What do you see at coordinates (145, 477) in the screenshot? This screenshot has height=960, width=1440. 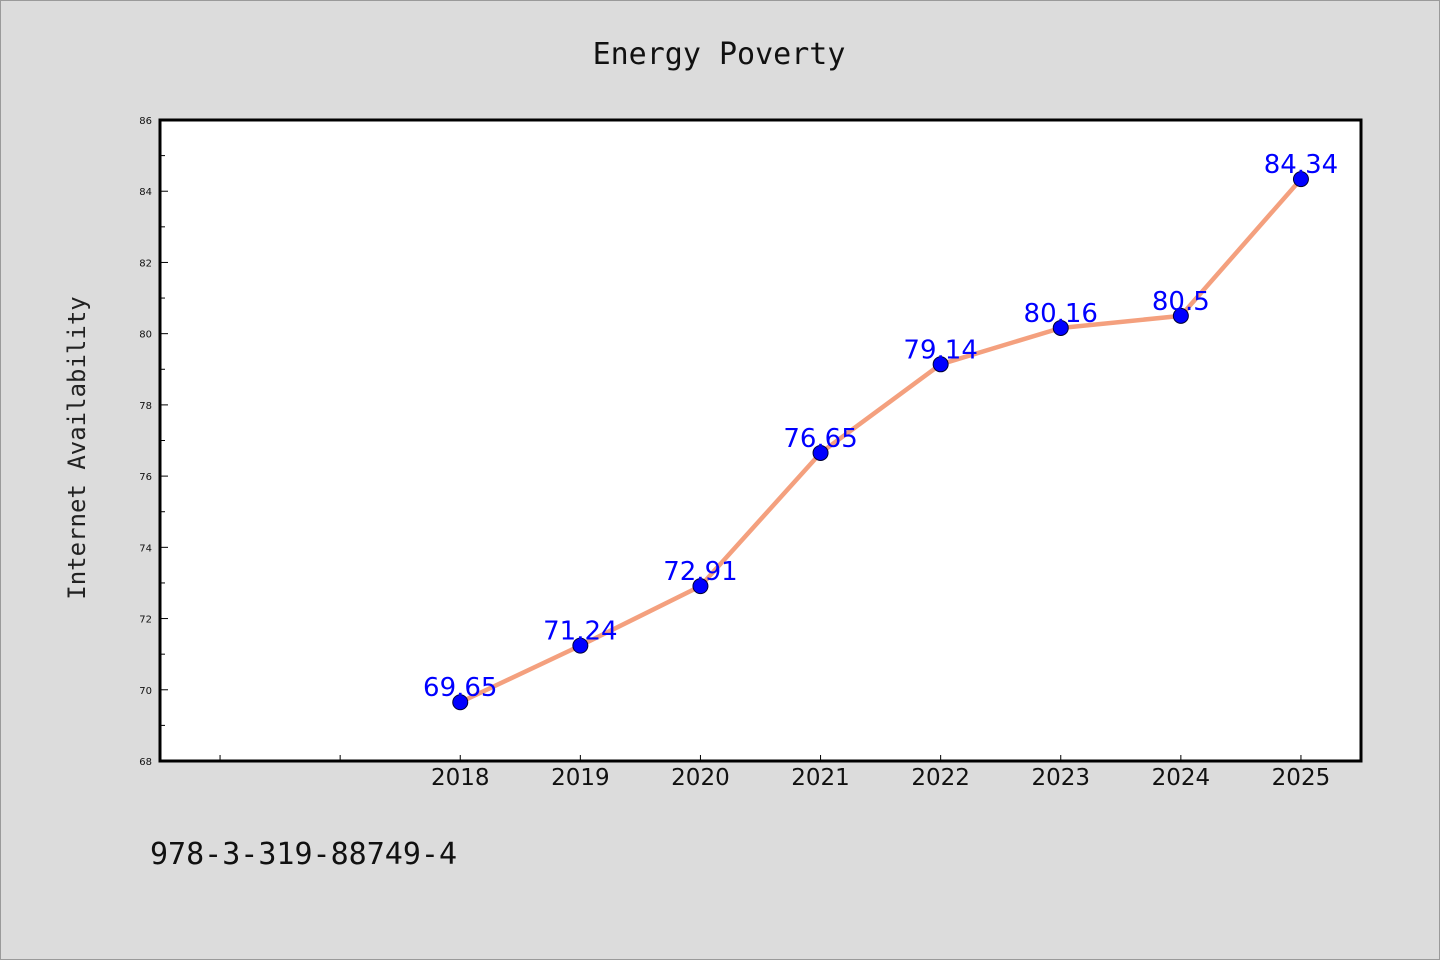 I see `y-tick-label: 76` at bounding box center [145, 477].